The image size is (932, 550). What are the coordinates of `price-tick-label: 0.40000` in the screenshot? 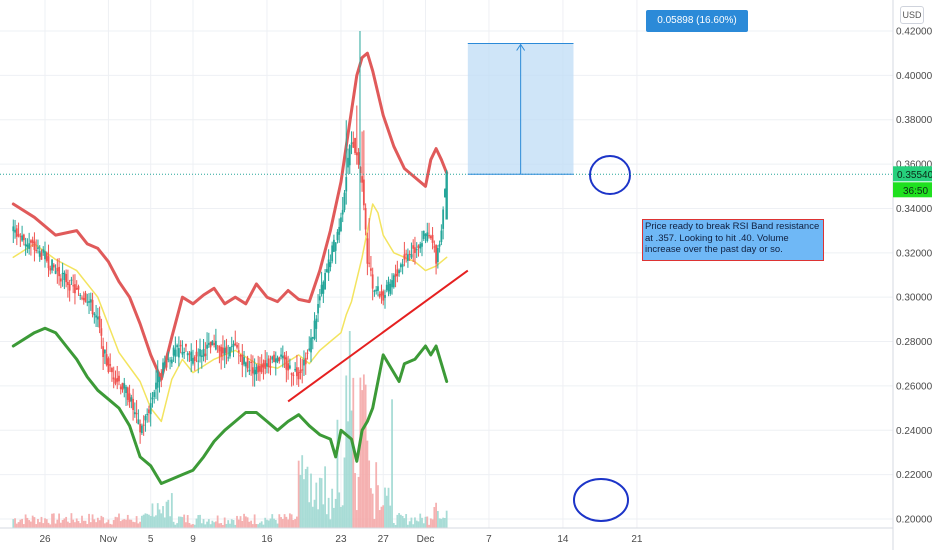 It's located at (914, 76).